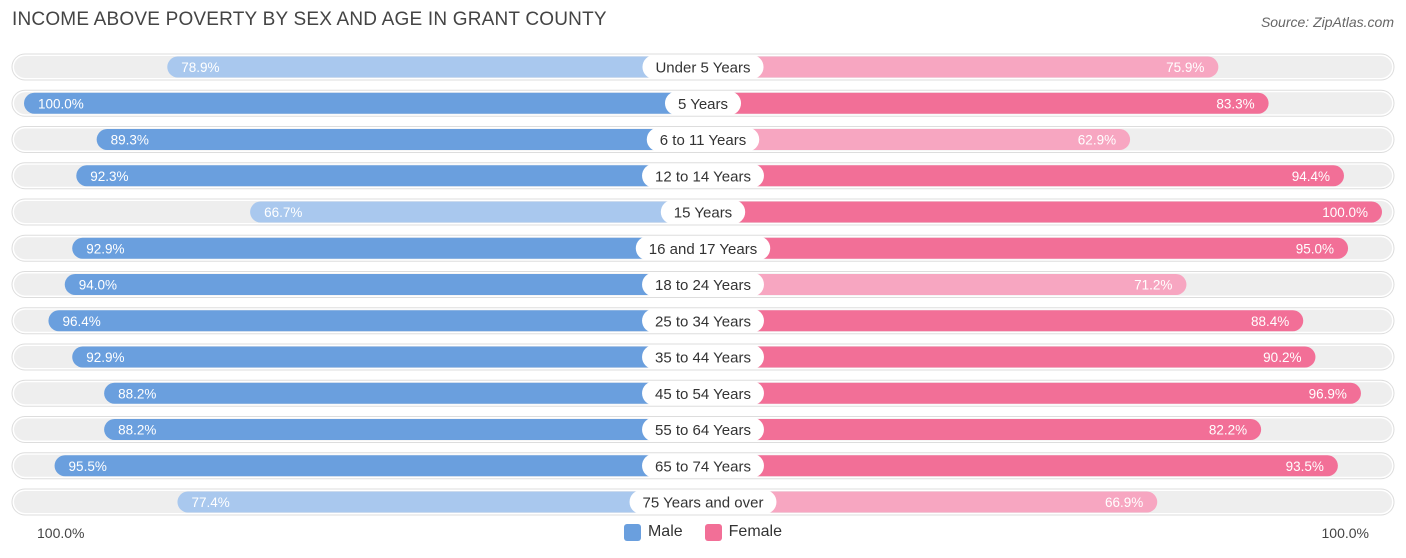  I want to click on axis-left-label: 100.0%, so click(61, 533).